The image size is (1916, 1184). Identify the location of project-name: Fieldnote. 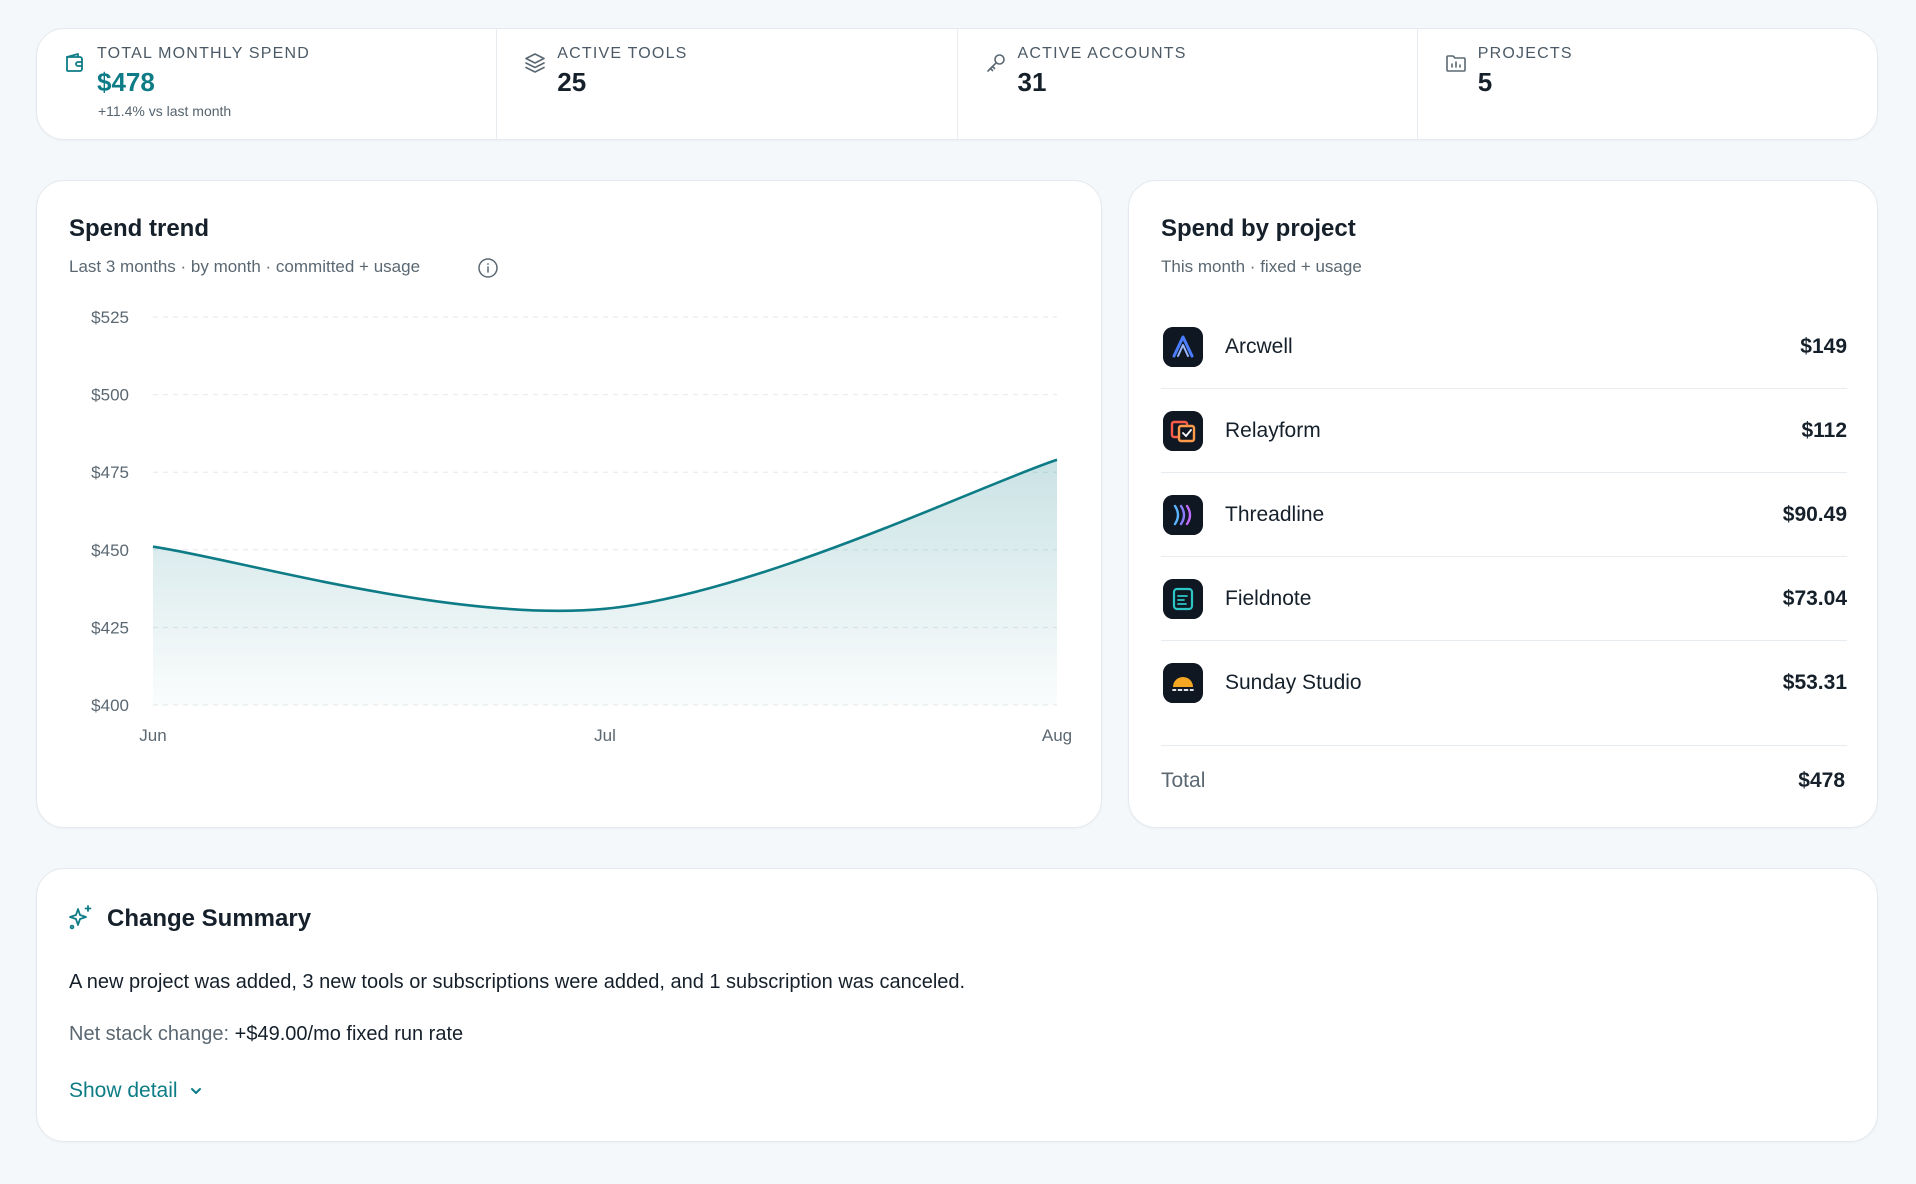
(1268, 598).